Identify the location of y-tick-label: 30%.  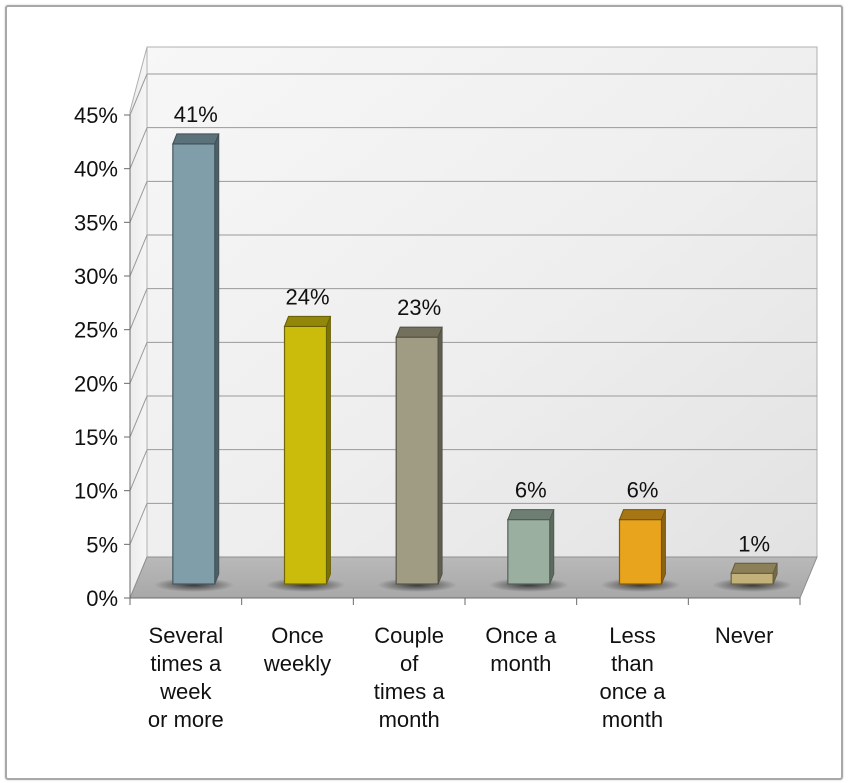
(96, 276).